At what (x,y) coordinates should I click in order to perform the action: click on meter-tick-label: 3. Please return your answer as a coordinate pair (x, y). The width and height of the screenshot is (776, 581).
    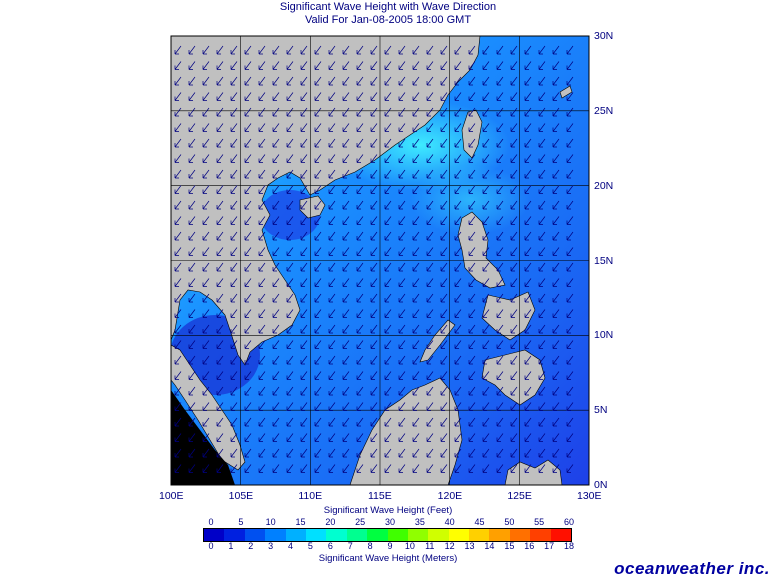
    Looking at the image, I should click on (271, 546).